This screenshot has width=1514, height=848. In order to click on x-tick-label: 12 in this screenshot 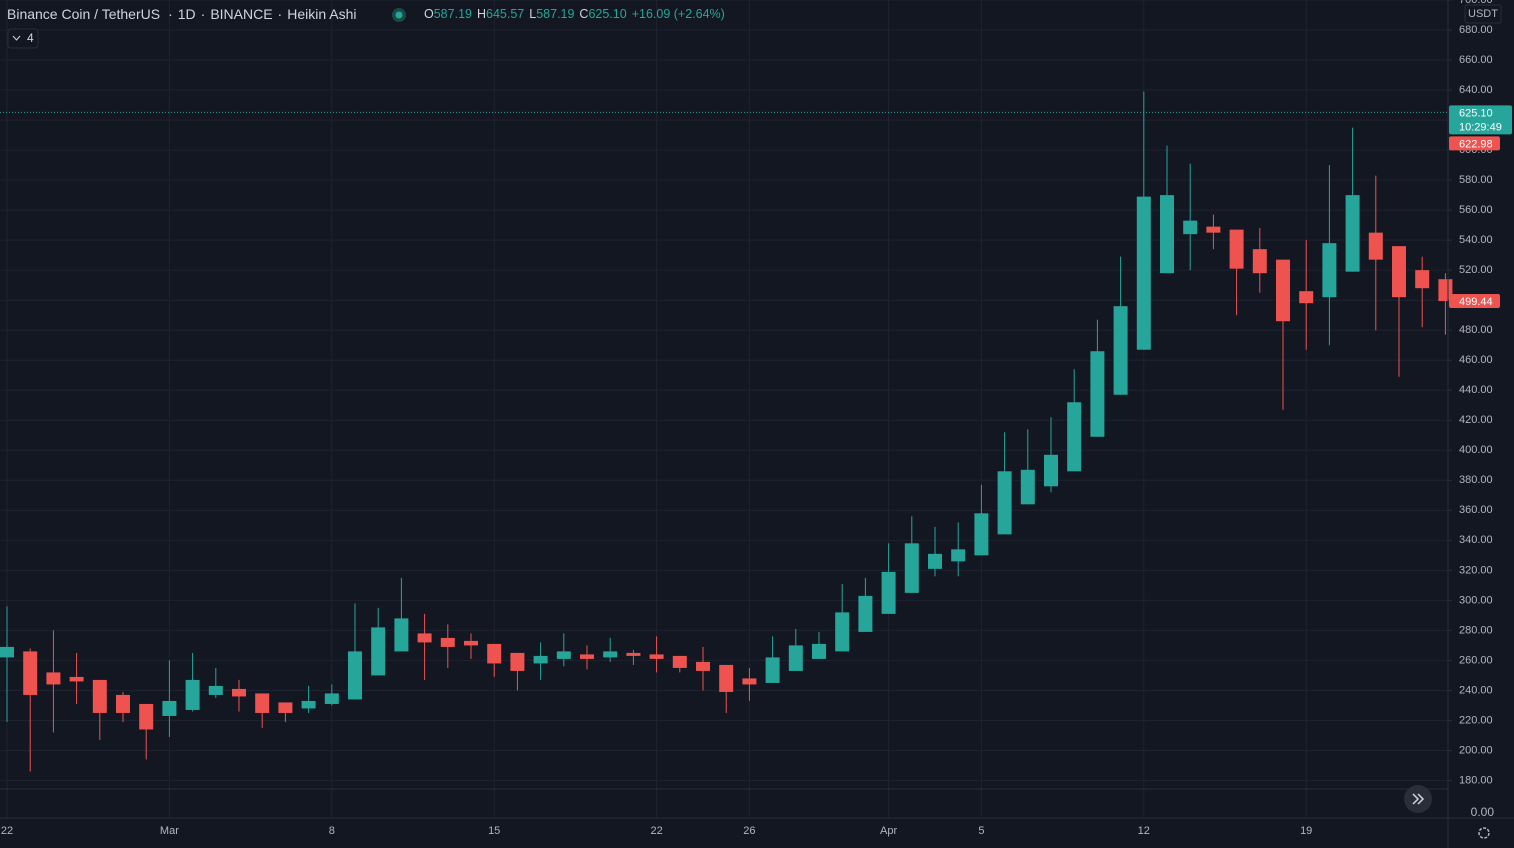, I will do `click(1144, 831)`.